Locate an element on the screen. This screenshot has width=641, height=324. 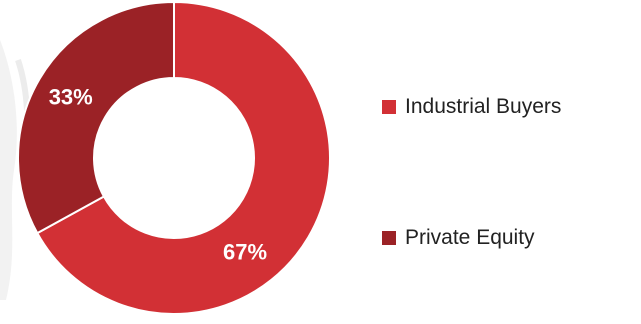
legend-swatch-private-equity is located at coordinates (389, 238).